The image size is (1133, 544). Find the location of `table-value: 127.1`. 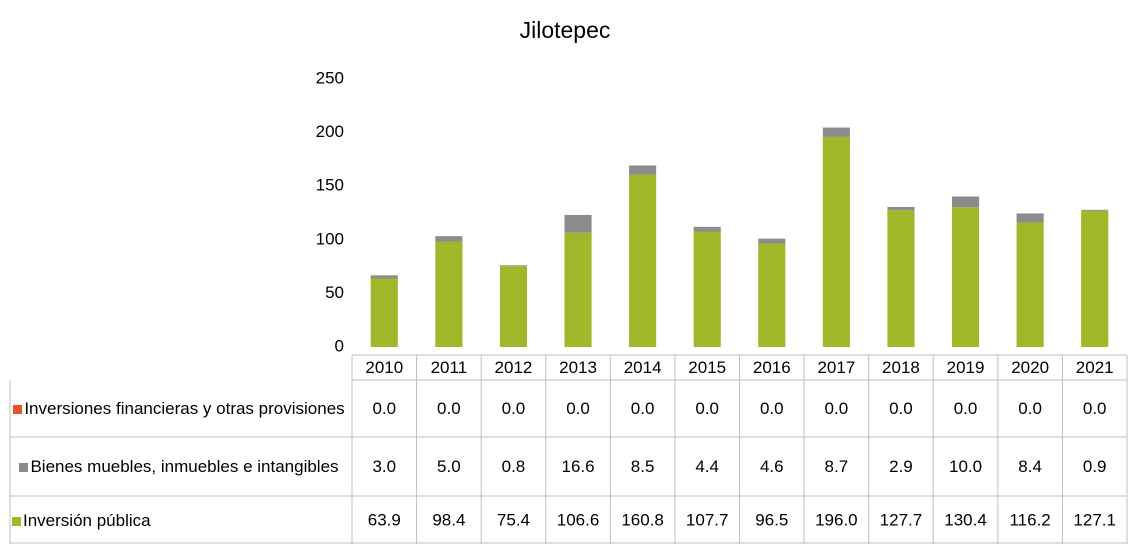

table-value: 127.1 is located at coordinates (1094, 519).